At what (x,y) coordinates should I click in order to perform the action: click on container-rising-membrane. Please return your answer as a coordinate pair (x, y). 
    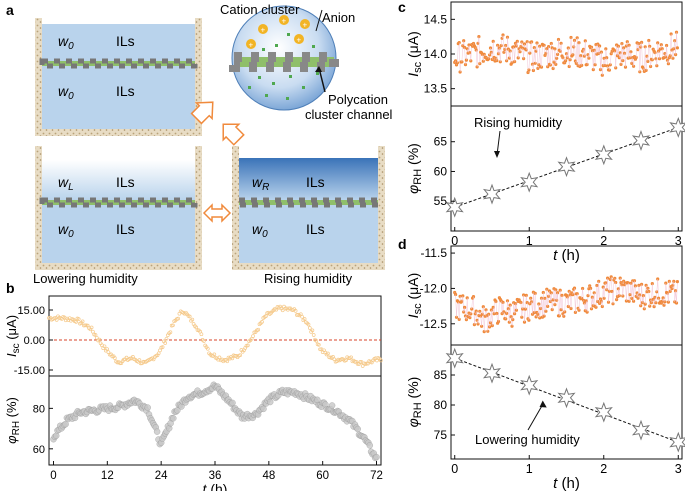
    Looking at the image, I should click on (308, 202).